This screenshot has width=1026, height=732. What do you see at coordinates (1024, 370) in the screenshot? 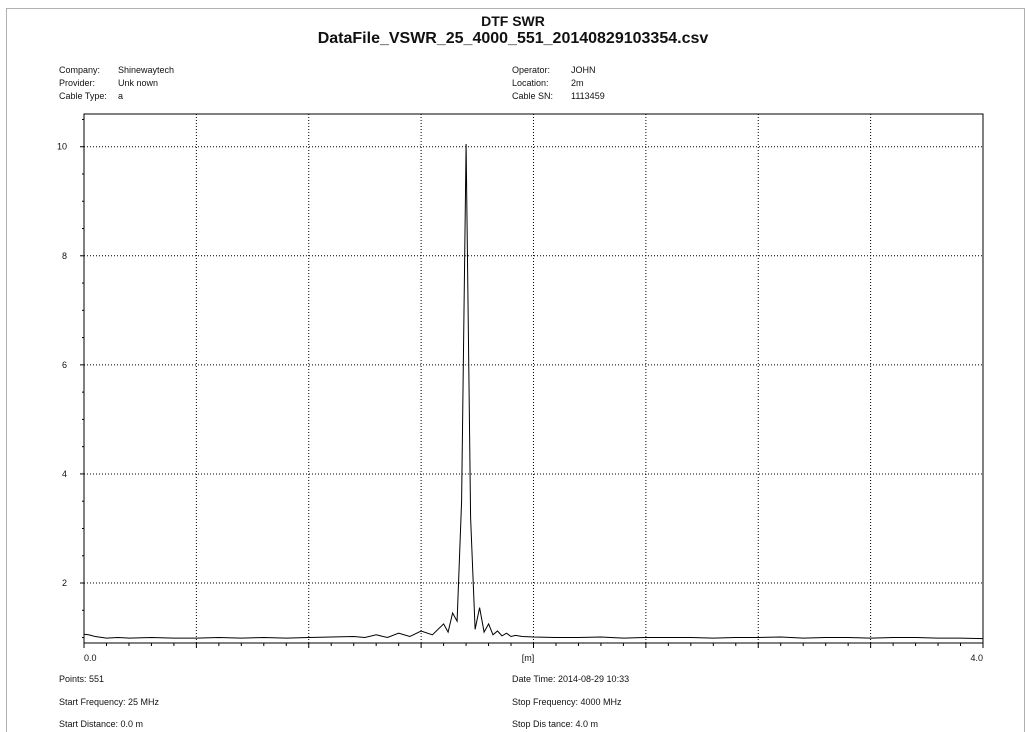
I see `page-border-right` at bounding box center [1024, 370].